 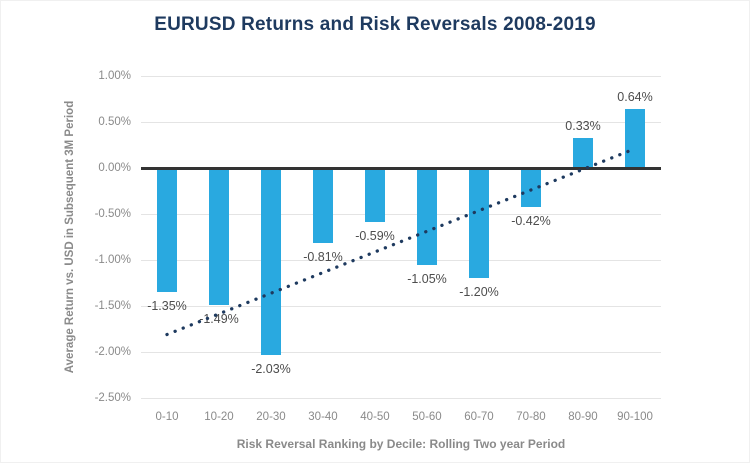 I want to click on bar-value-label: -1.49%, so click(x=219, y=319).